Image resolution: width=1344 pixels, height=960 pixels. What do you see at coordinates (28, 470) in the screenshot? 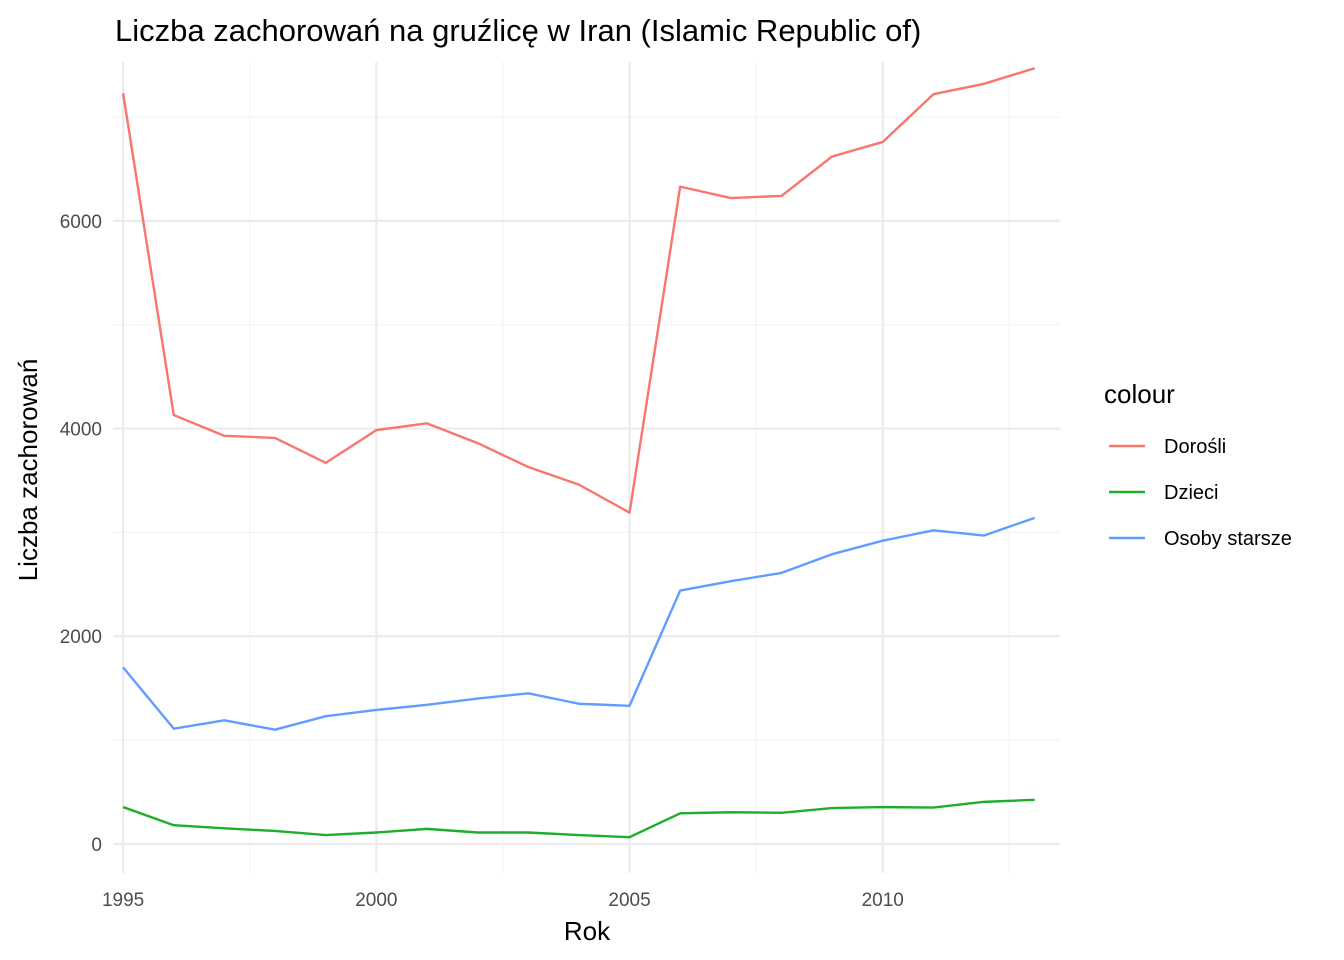
I see `y-axis-title: Liczba zachorowań` at bounding box center [28, 470].